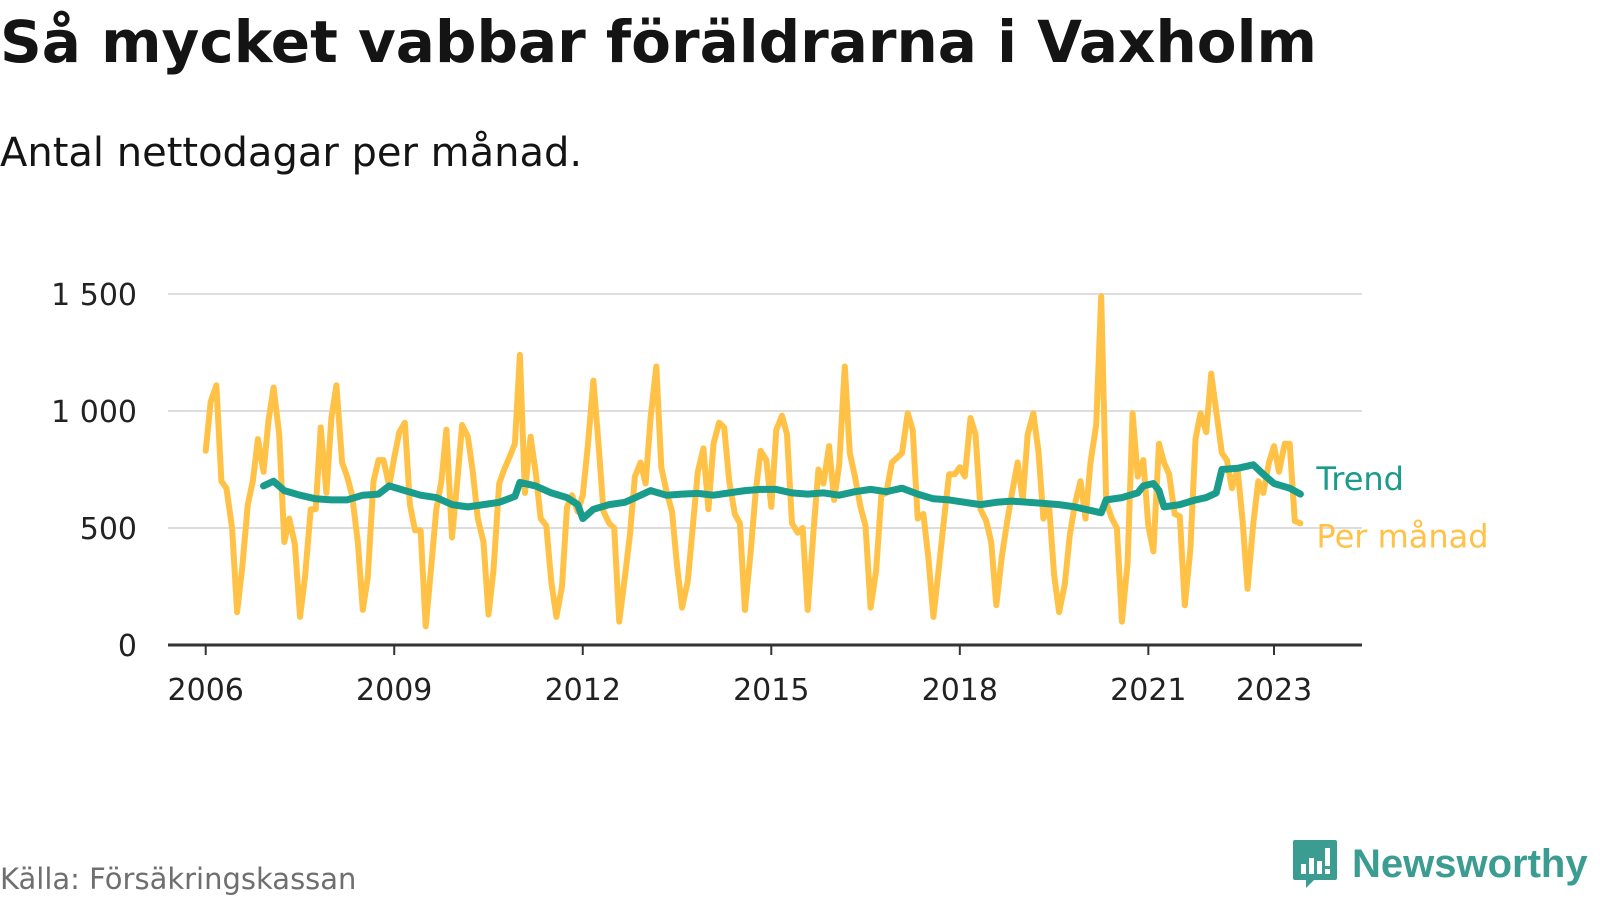  I want to click on x-axis-ticks: 2006 2009 2012 2015 2018 2021 2023, so click(740, 676).